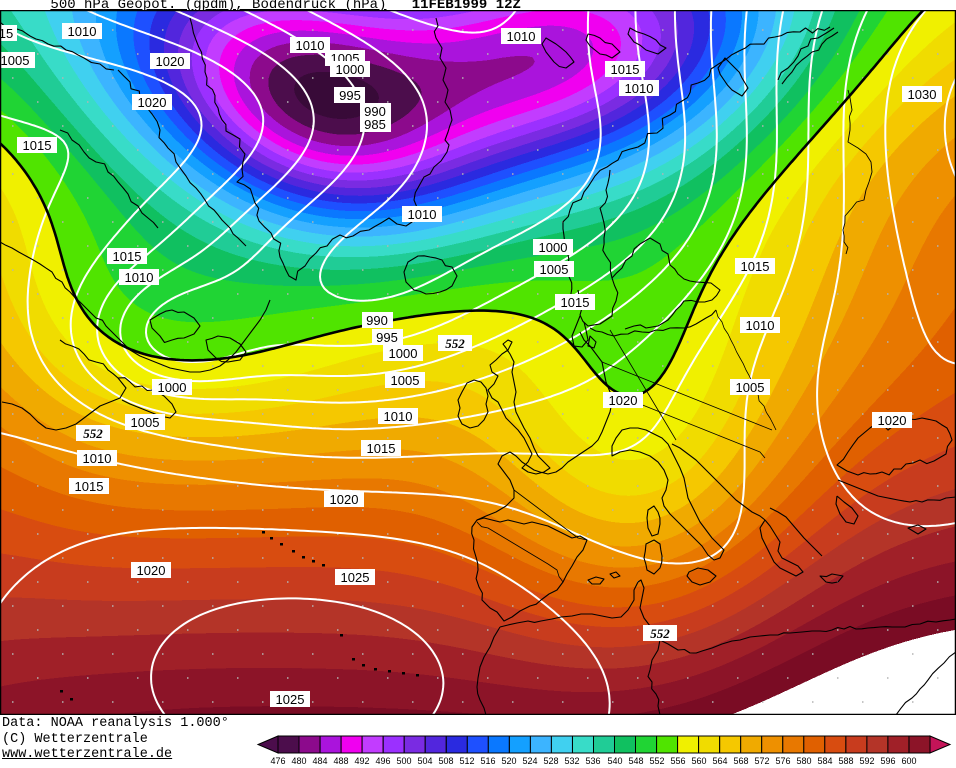 The height and width of the screenshot is (768, 956). What do you see at coordinates (761, 761) in the screenshot?
I see `svg-text: 572` at bounding box center [761, 761].